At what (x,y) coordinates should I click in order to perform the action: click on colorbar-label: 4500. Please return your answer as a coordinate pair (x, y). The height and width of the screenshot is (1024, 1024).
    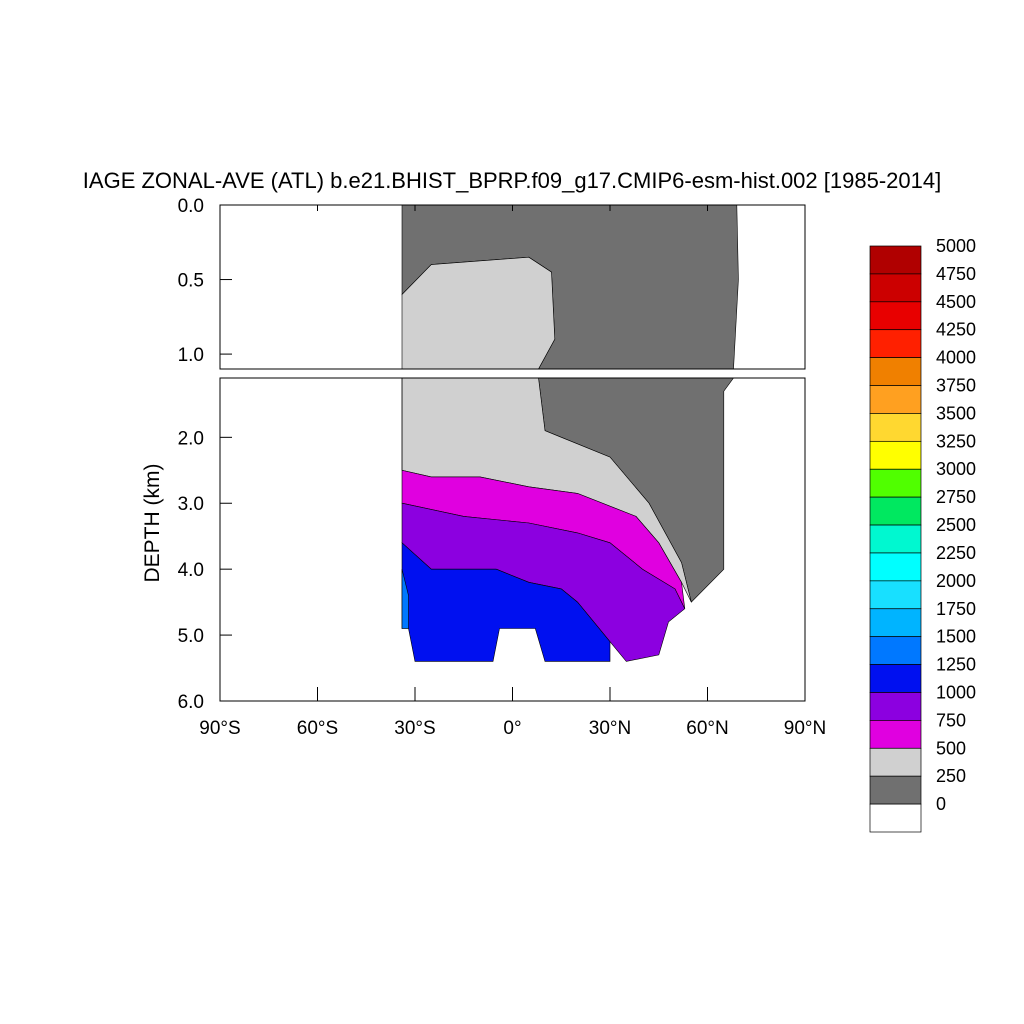
    Looking at the image, I should click on (956, 302).